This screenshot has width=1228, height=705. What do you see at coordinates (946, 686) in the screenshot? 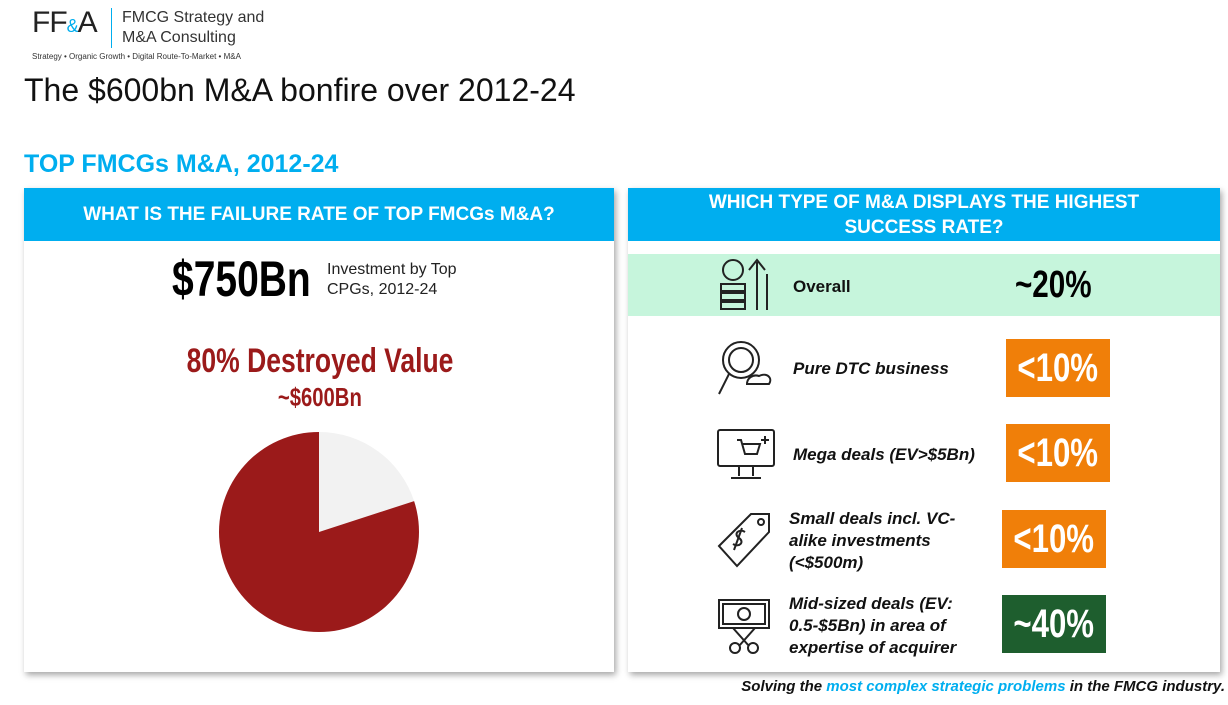
I see `footer-highlight: most complex strategic problems` at bounding box center [946, 686].